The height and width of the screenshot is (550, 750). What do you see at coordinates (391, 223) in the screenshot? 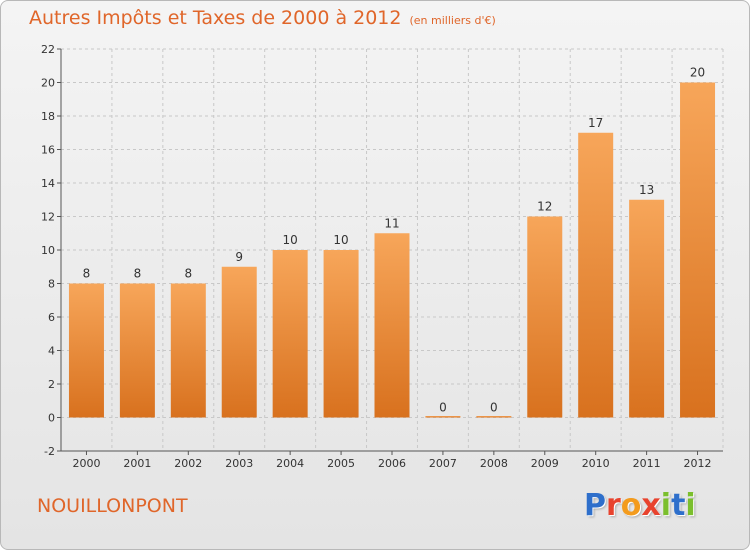
I see `data-label: 11` at bounding box center [391, 223].